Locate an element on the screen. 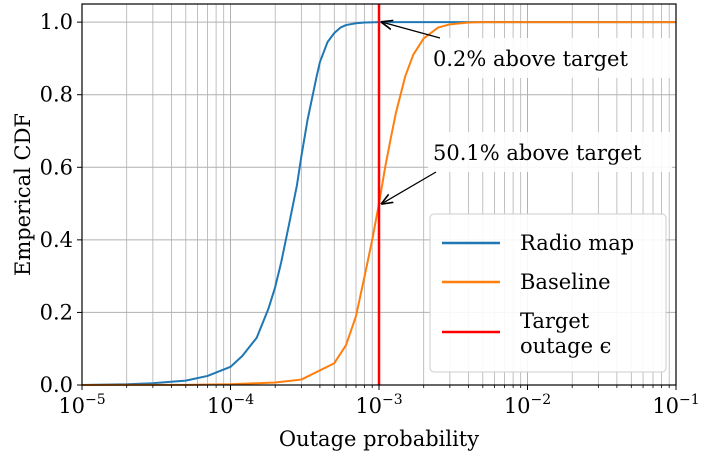  annotation-text: 50.1% above target is located at coordinates (537, 153).